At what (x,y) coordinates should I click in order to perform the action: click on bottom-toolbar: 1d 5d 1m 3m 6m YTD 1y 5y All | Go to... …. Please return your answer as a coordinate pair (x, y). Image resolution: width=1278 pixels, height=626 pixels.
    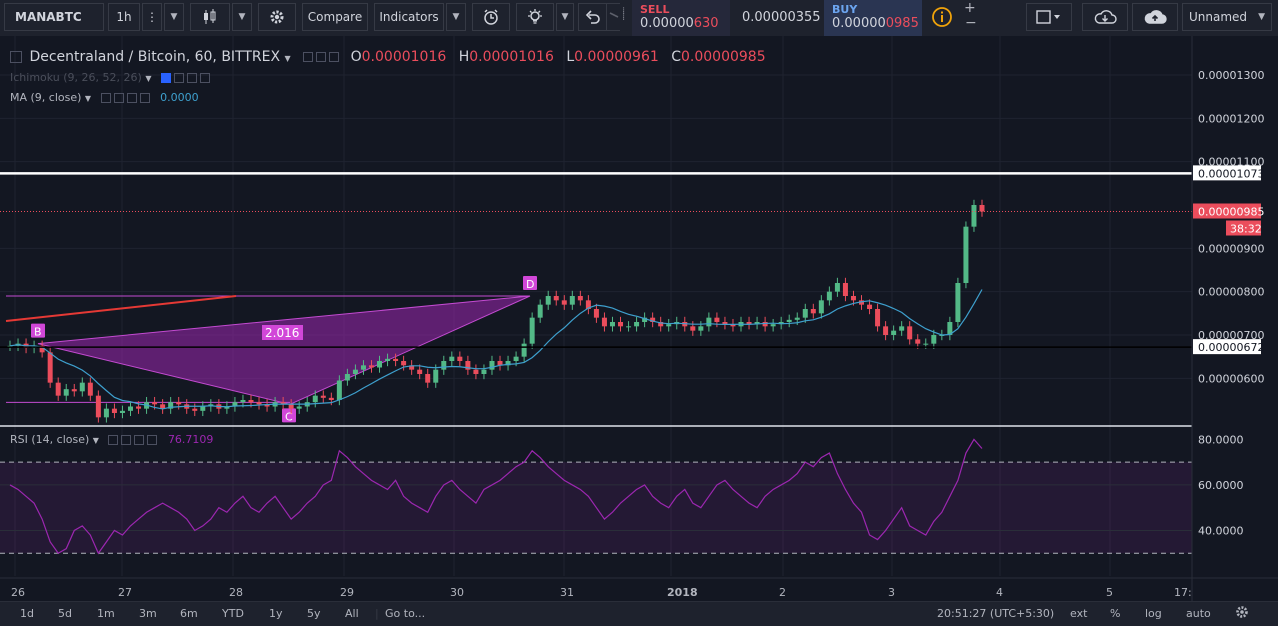
    Looking at the image, I should click on (639, 613).